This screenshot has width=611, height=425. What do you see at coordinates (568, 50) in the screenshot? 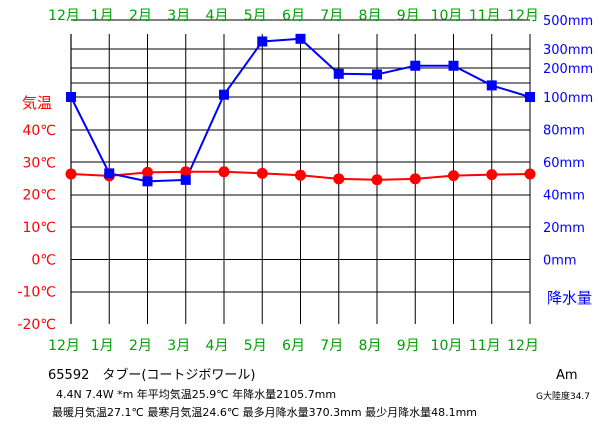
I see `precip-tick-label: 300mm` at bounding box center [568, 50].